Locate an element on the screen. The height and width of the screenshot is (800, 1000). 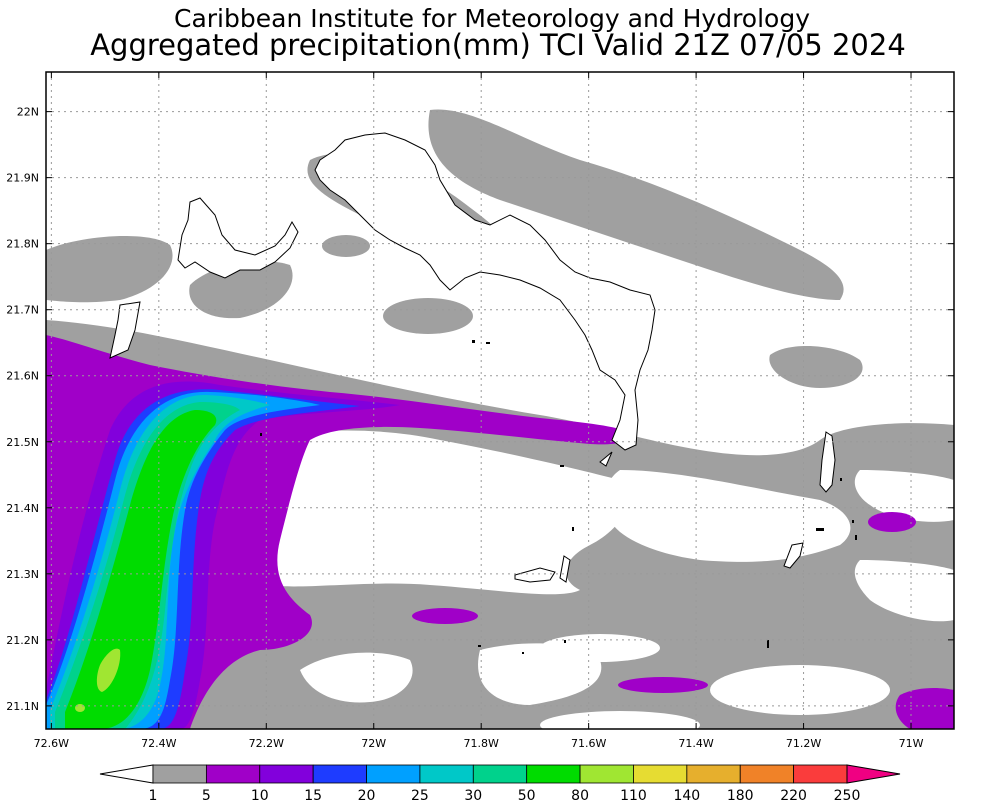
island-providenciales is located at coordinates (238, 238).